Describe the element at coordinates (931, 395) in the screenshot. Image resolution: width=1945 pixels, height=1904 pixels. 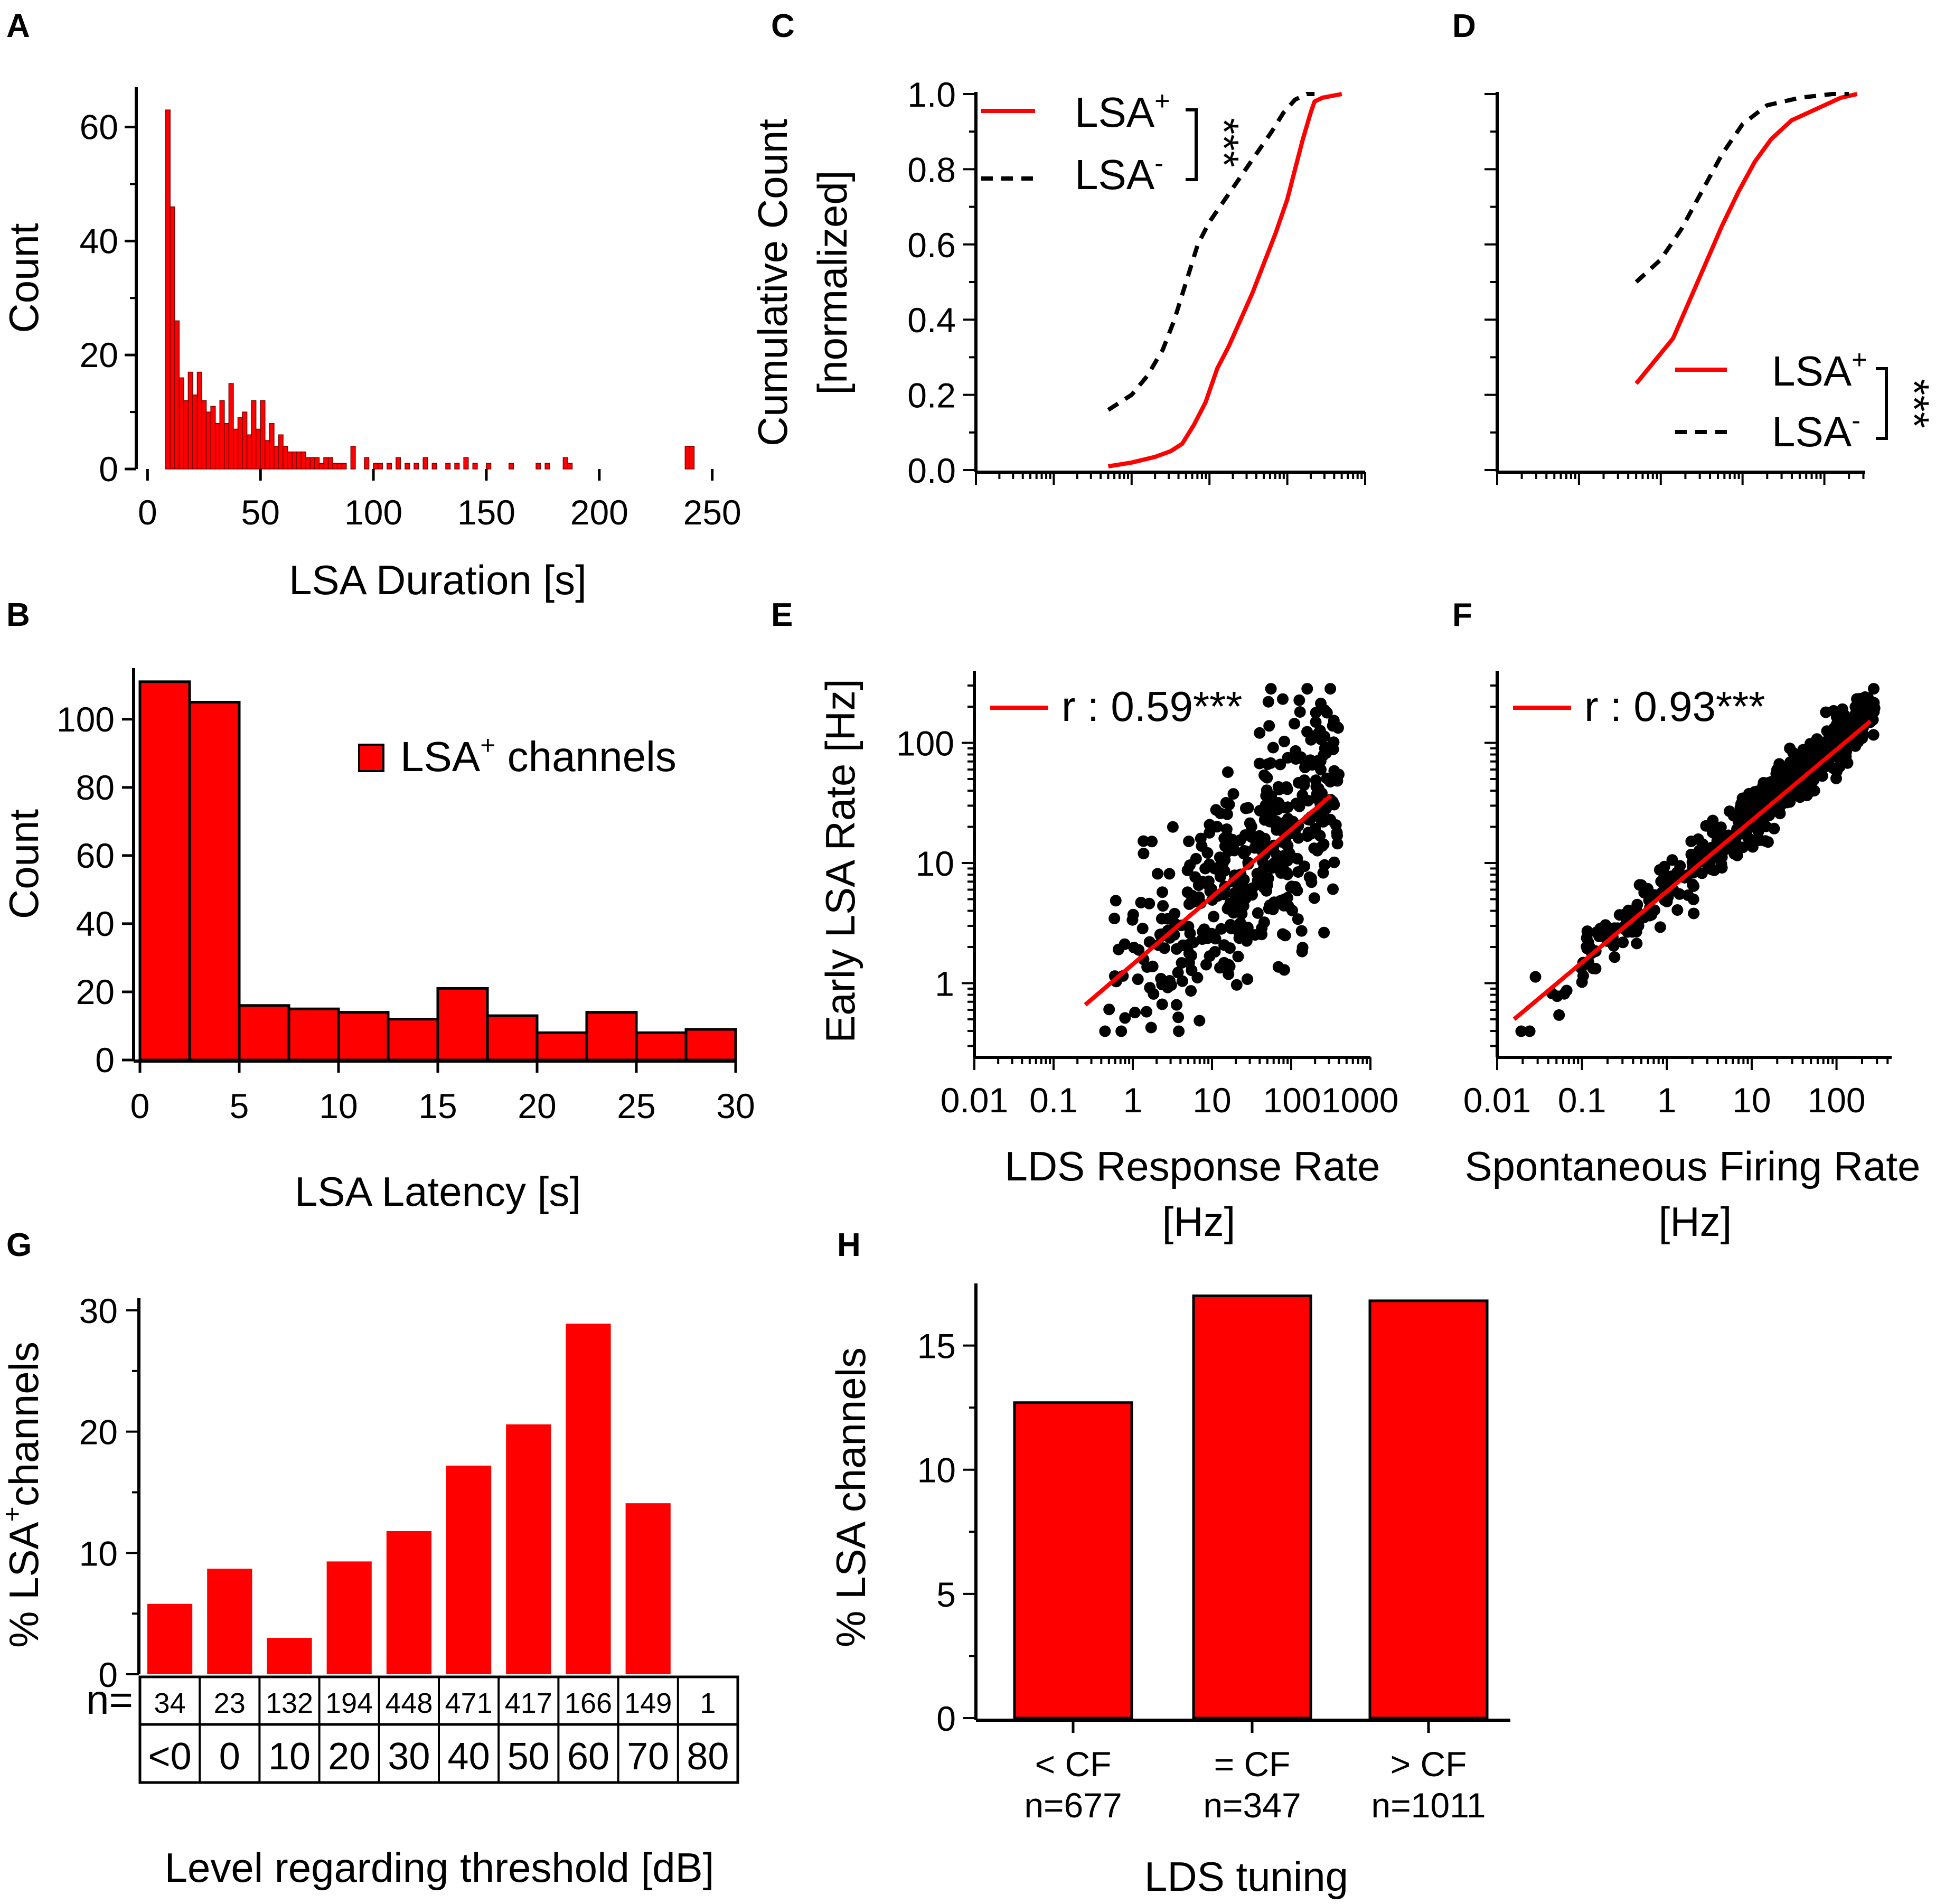
I see `y-tick-label: 0.2` at that location.